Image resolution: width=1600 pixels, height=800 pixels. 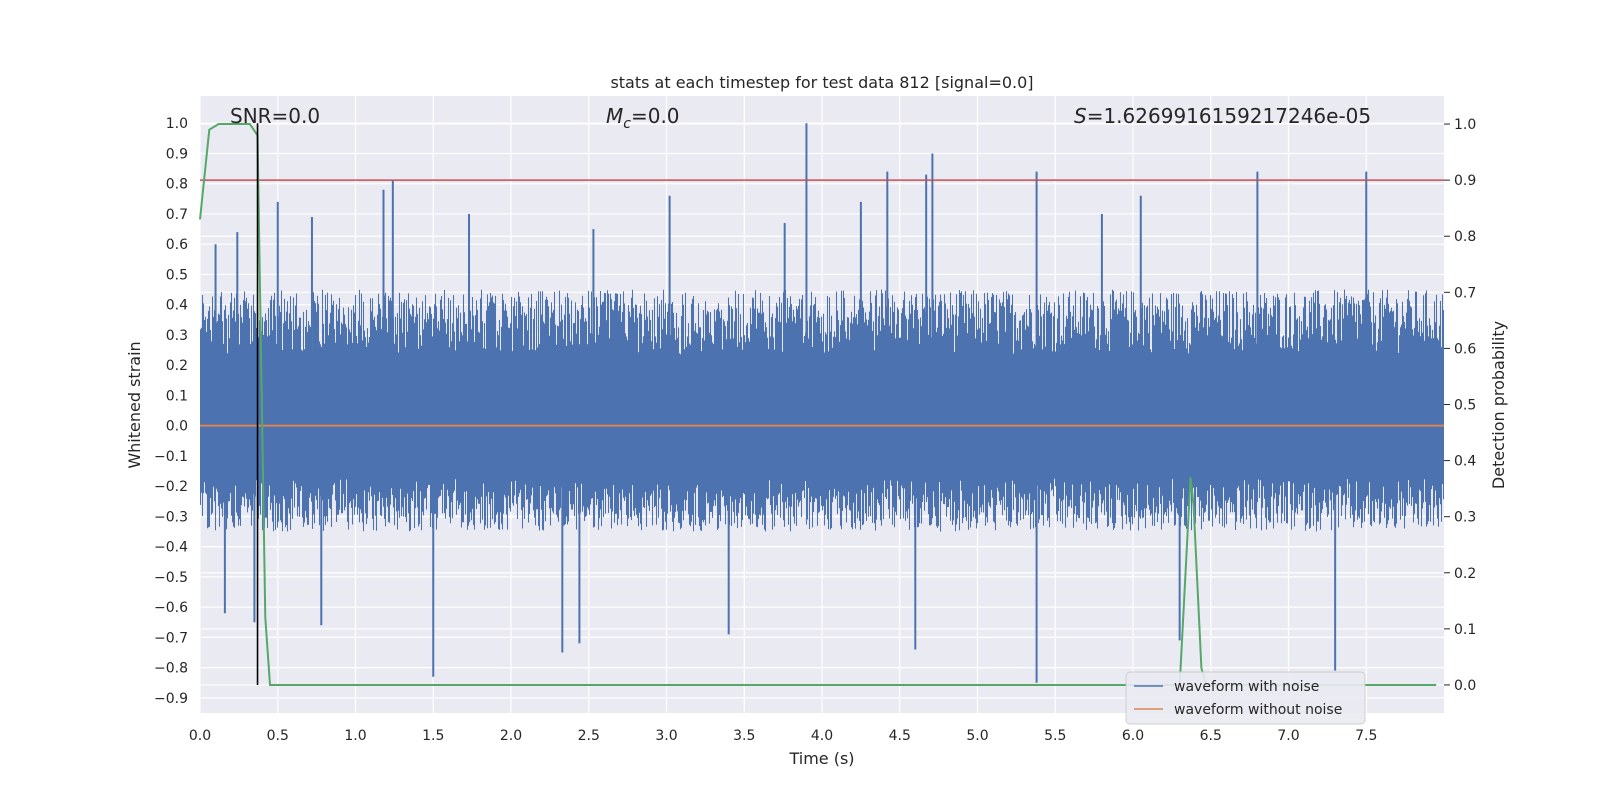 I want to click on y-tick-label: 0.5, so click(x=177, y=275).